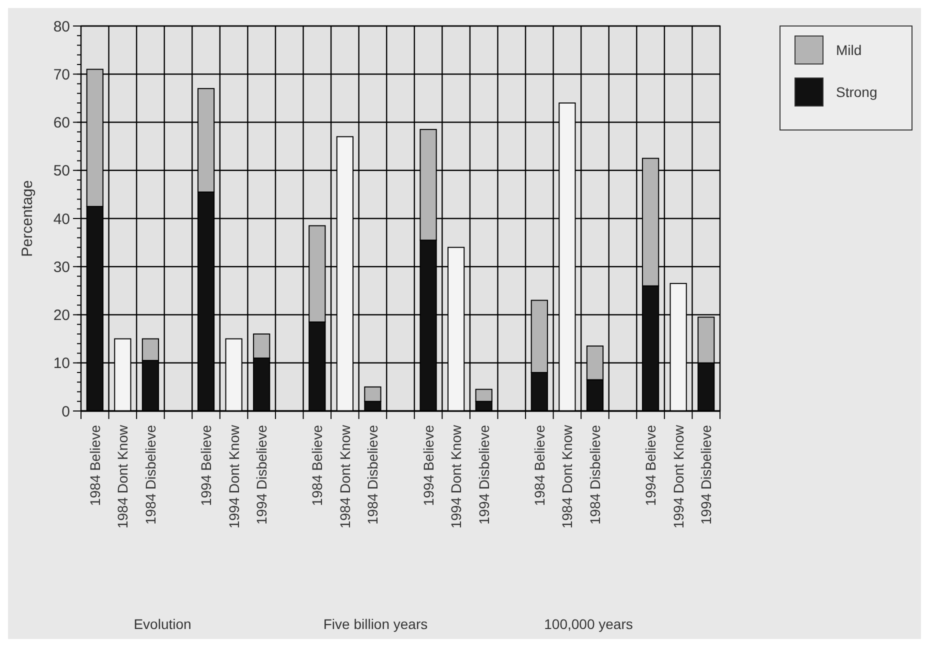 Image resolution: width=929 pixels, height=647 pixels. I want to click on text: Evolution, so click(163, 624).